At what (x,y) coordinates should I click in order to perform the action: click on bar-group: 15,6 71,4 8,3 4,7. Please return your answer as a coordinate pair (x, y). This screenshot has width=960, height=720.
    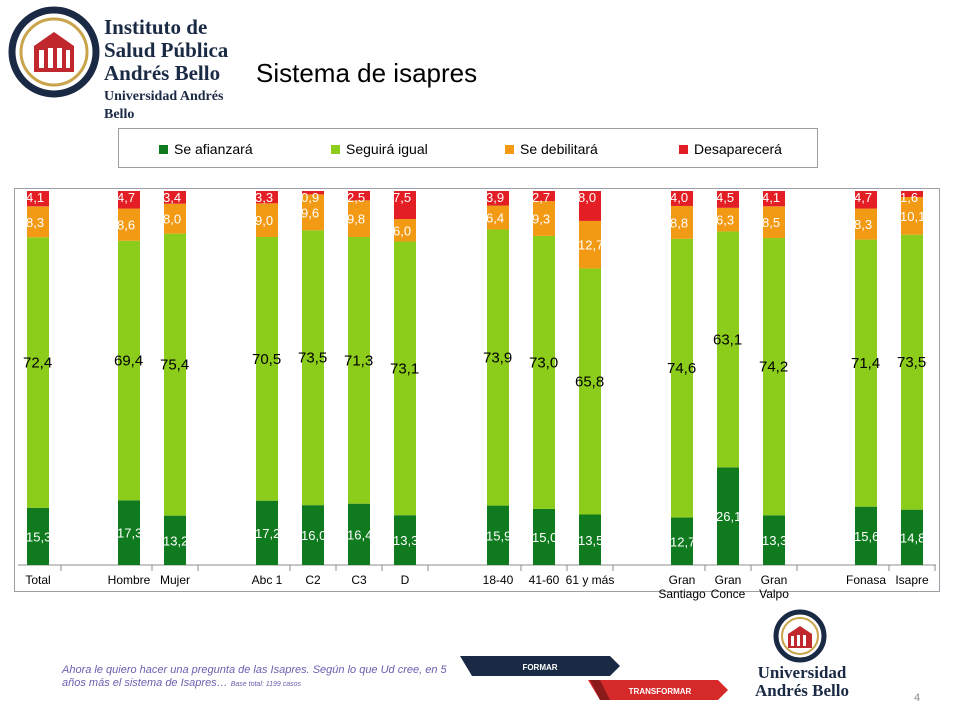
    Looking at the image, I should click on (865, 377).